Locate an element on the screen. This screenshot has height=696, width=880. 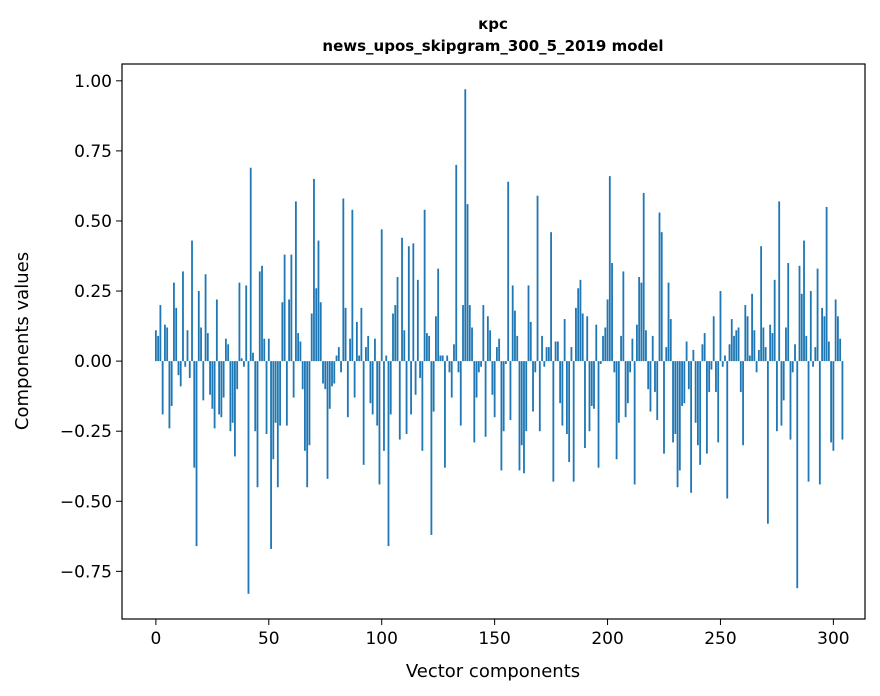
y-tick-label: −0.75 is located at coordinates (86, 572).